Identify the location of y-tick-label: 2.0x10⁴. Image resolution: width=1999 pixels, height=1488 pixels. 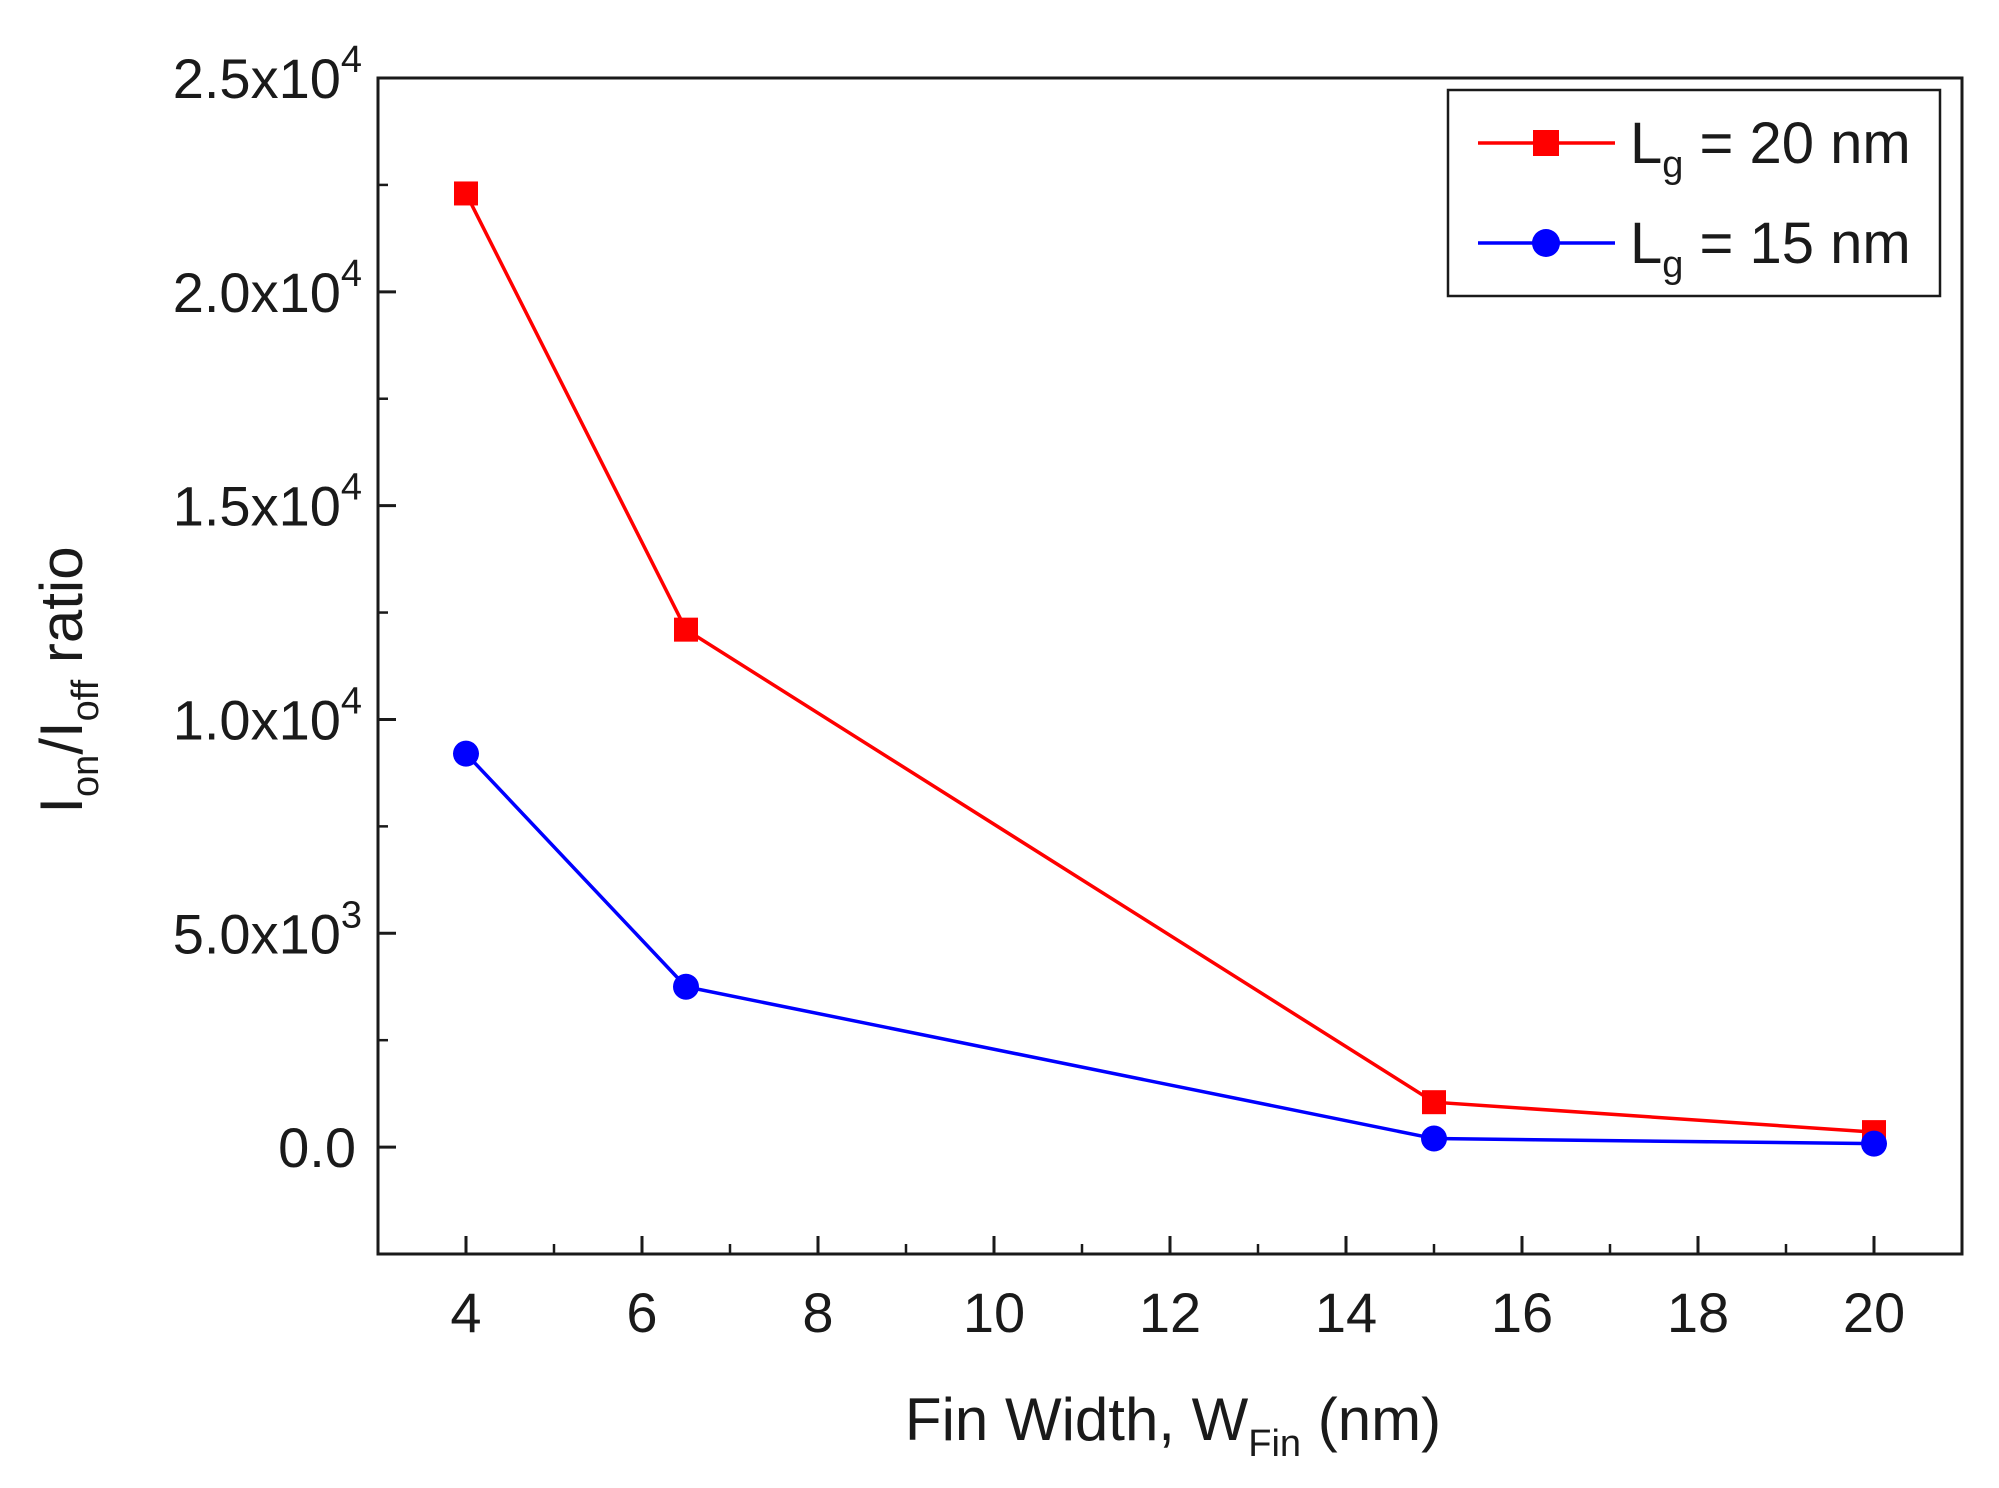
(267, 288).